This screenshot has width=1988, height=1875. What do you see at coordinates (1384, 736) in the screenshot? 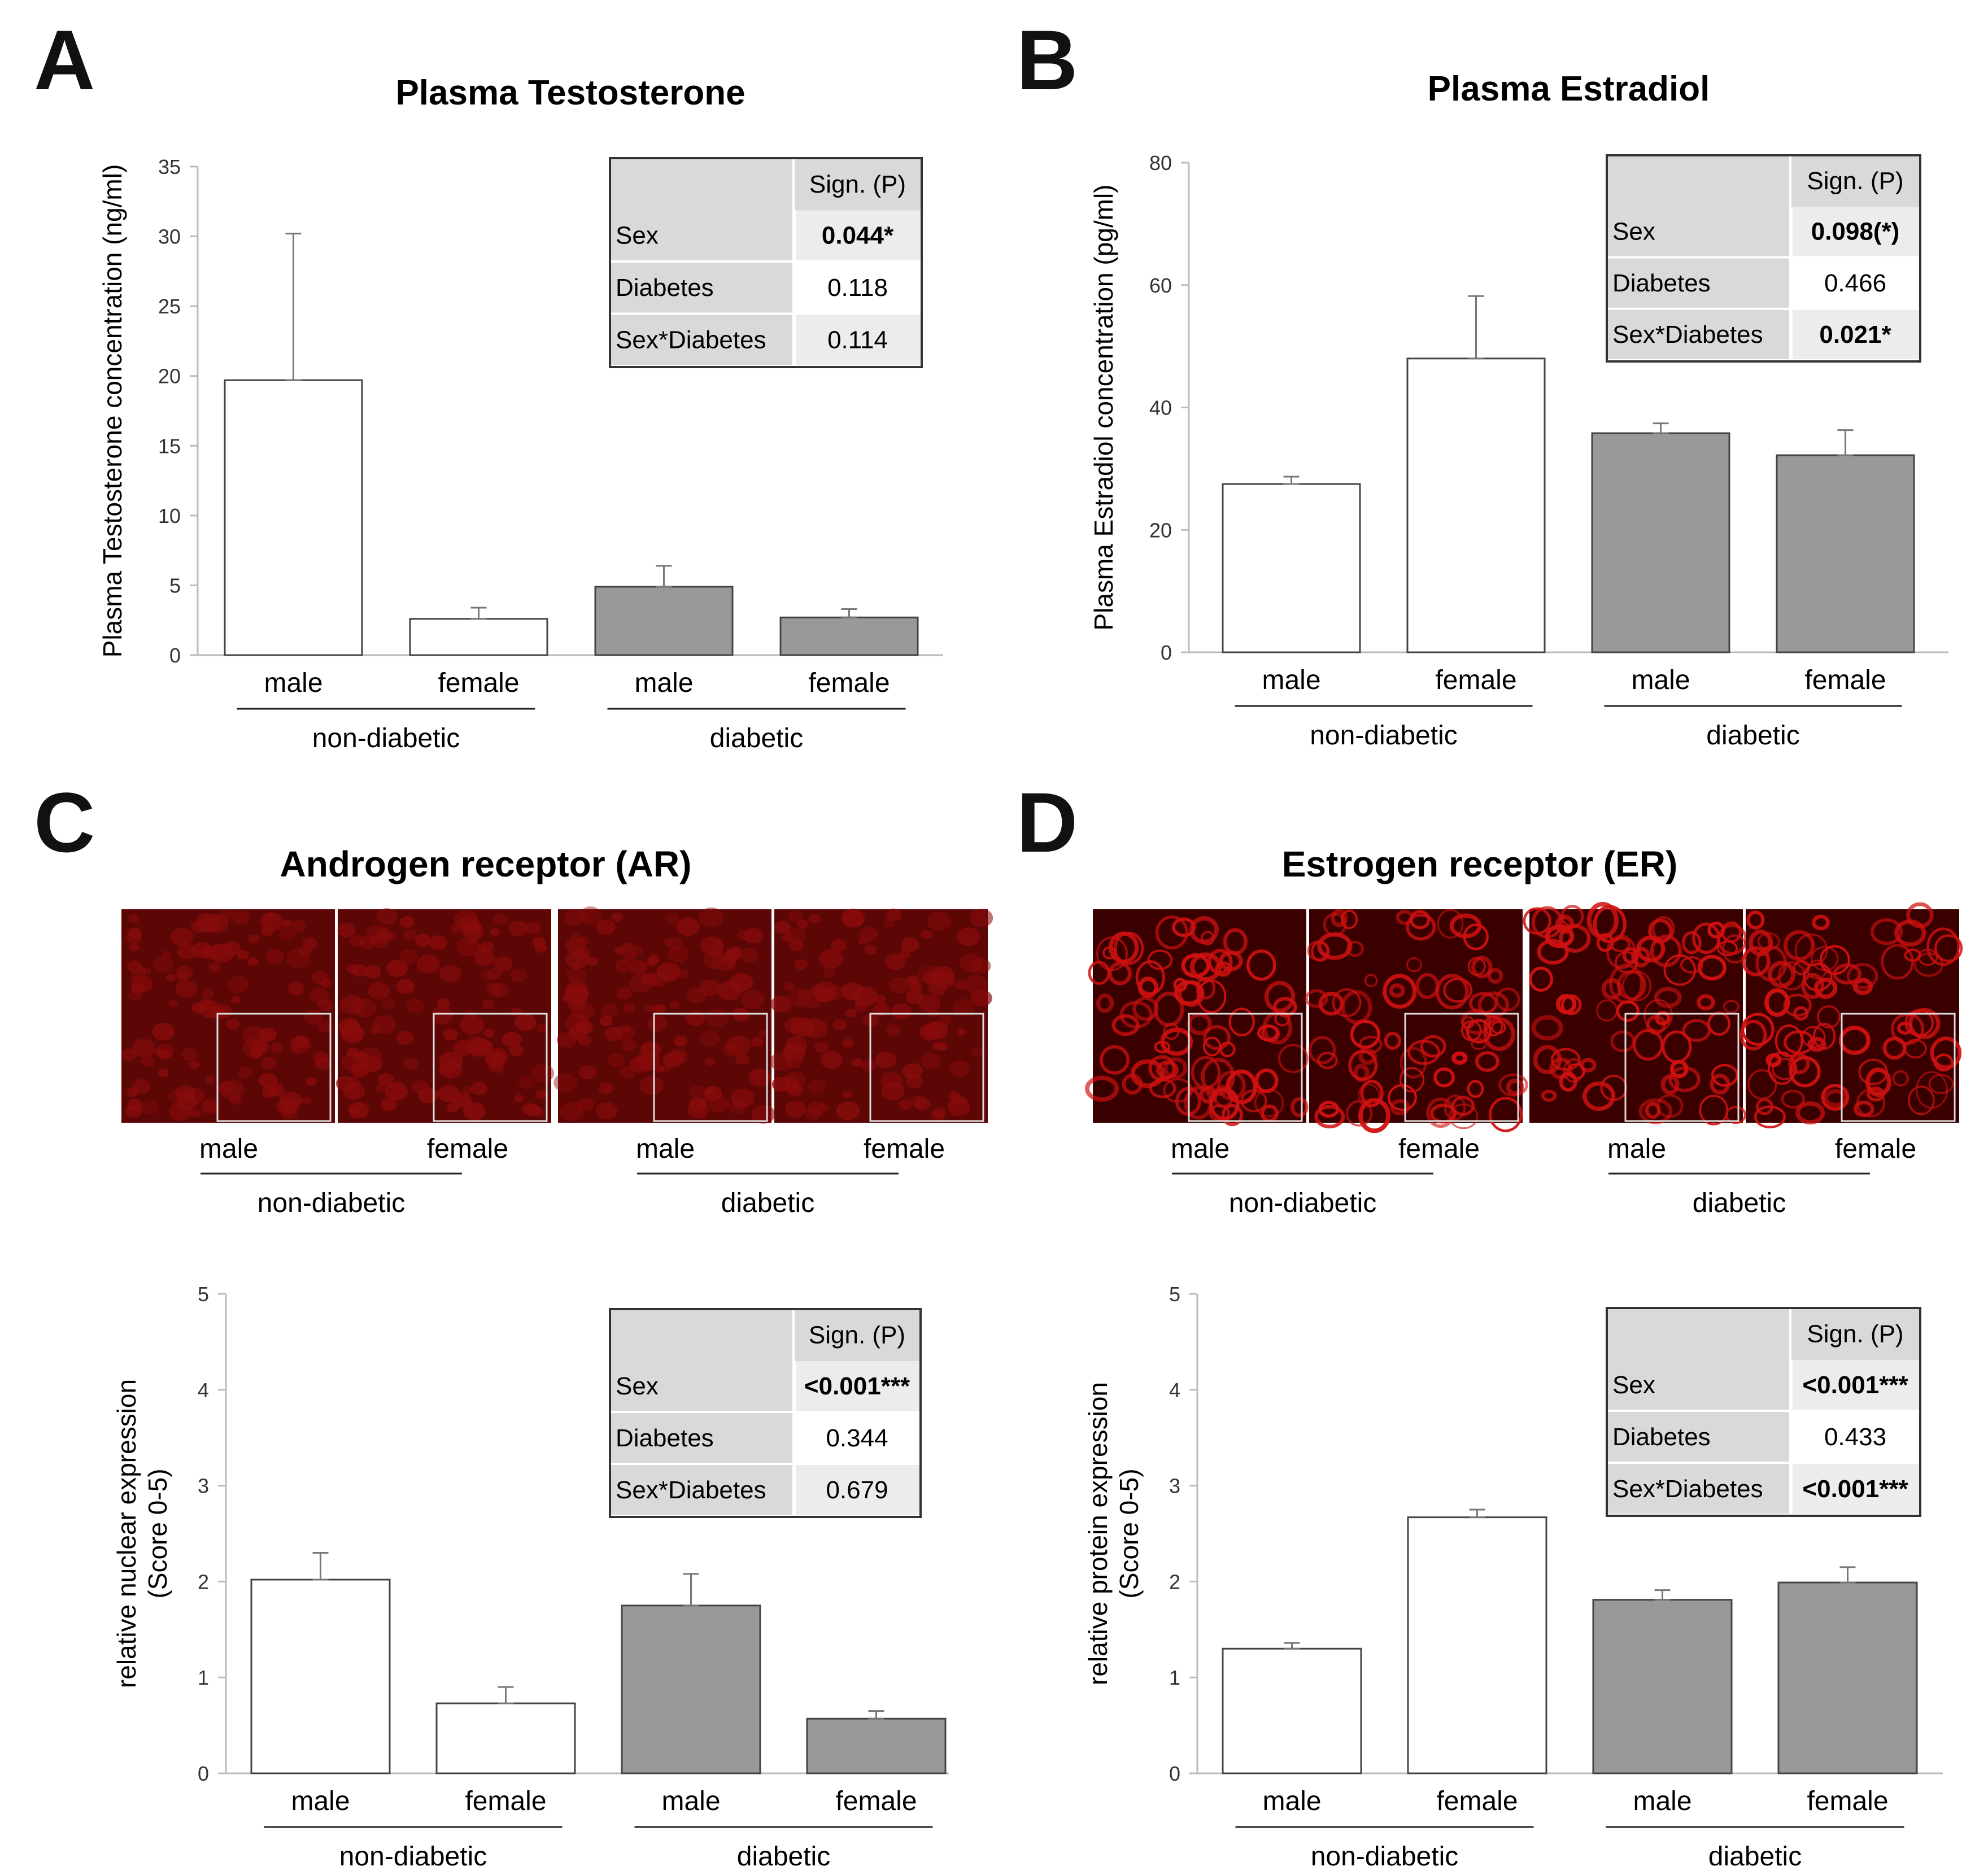
I see `x-group-label: non-diabetic` at bounding box center [1384, 736].